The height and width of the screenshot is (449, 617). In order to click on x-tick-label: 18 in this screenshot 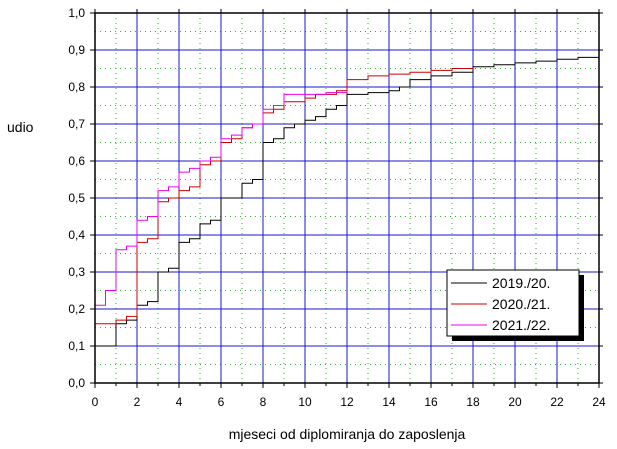, I will do `click(473, 402)`.